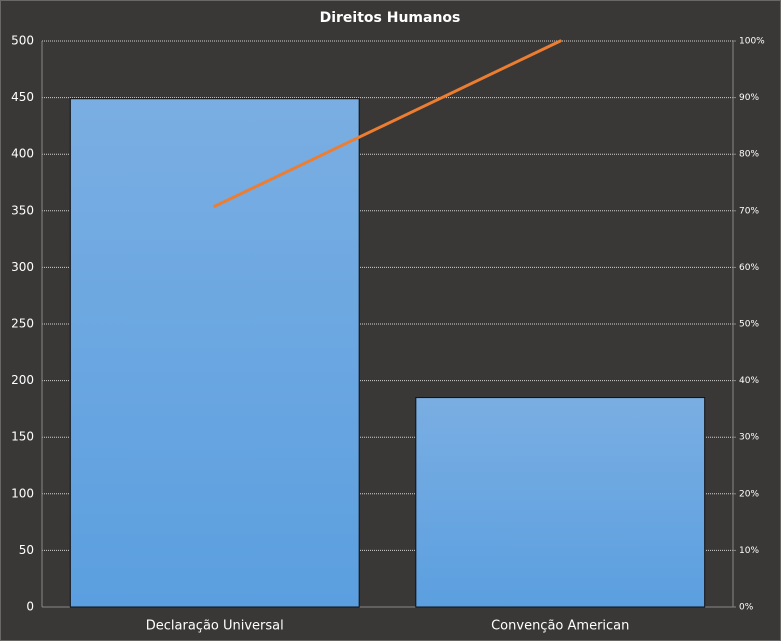 The height and width of the screenshot is (641, 781). I want to click on x-tick-label: Convenção American, so click(560, 626).